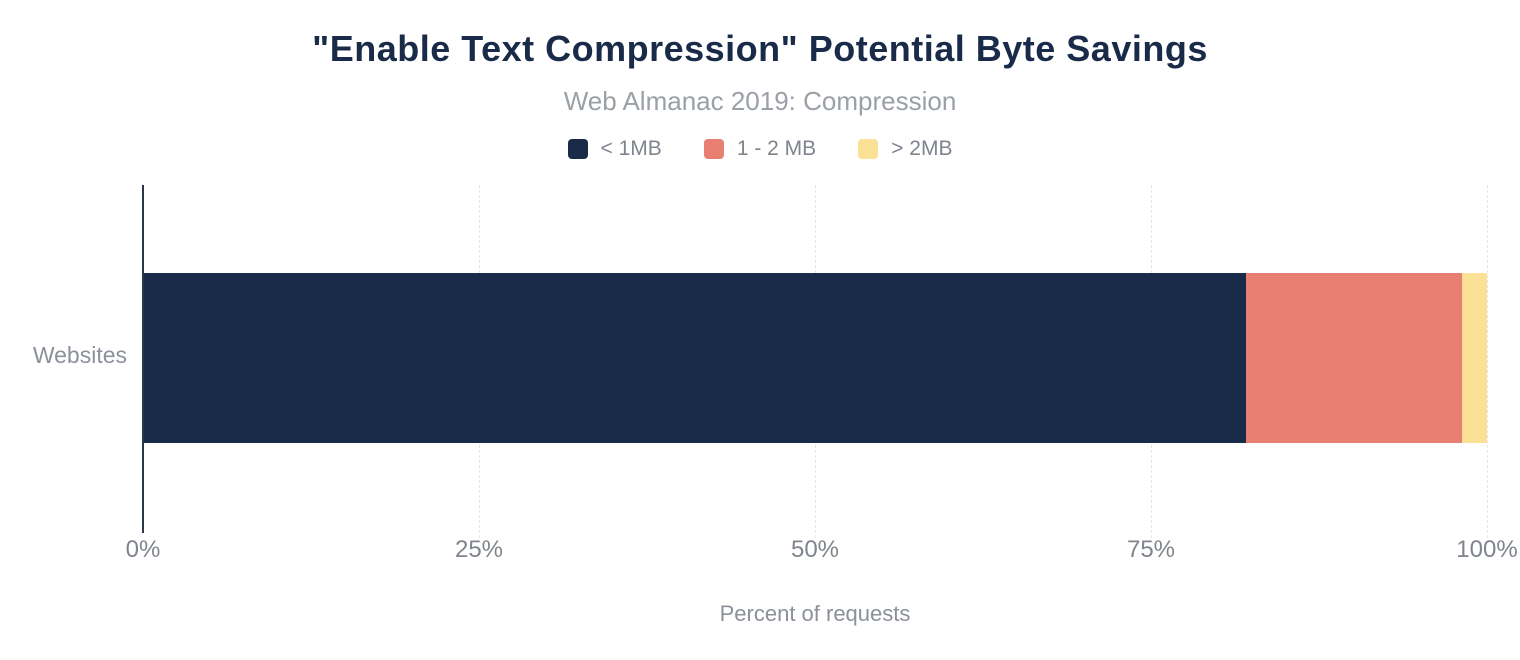 The image size is (1520, 660). I want to click on x-tick-label-75: 75%, so click(1151, 549).